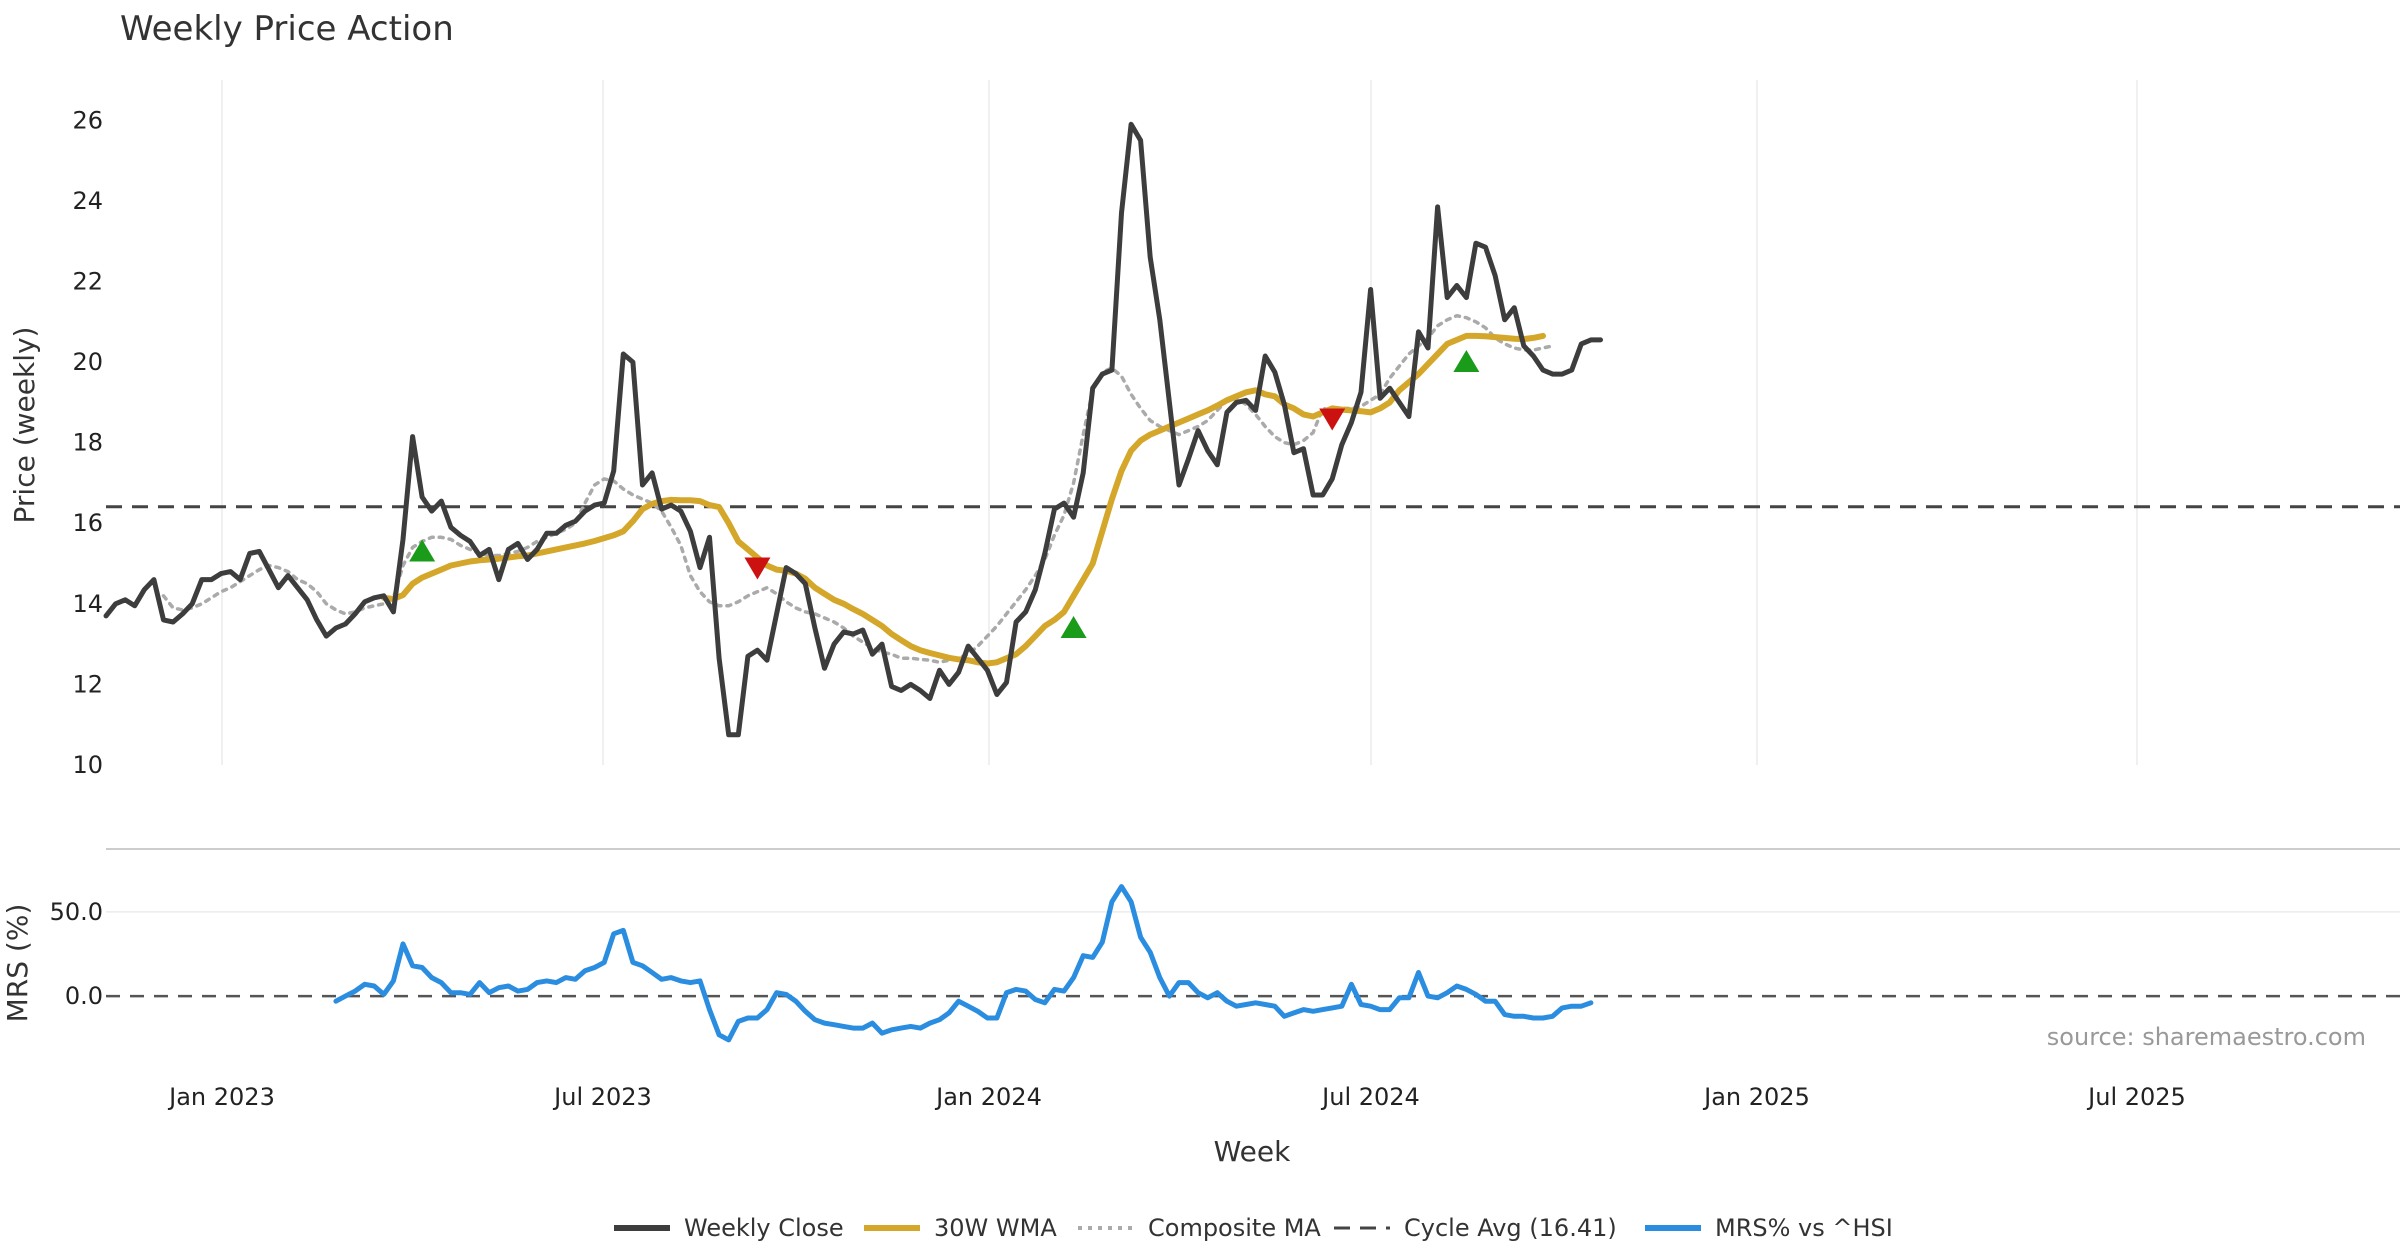 Image resolution: width=2400 pixels, height=1260 pixels. What do you see at coordinates (87, 362) in the screenshot?
I see `price-y-tick-label: 20` at bounding box center [87, 362].